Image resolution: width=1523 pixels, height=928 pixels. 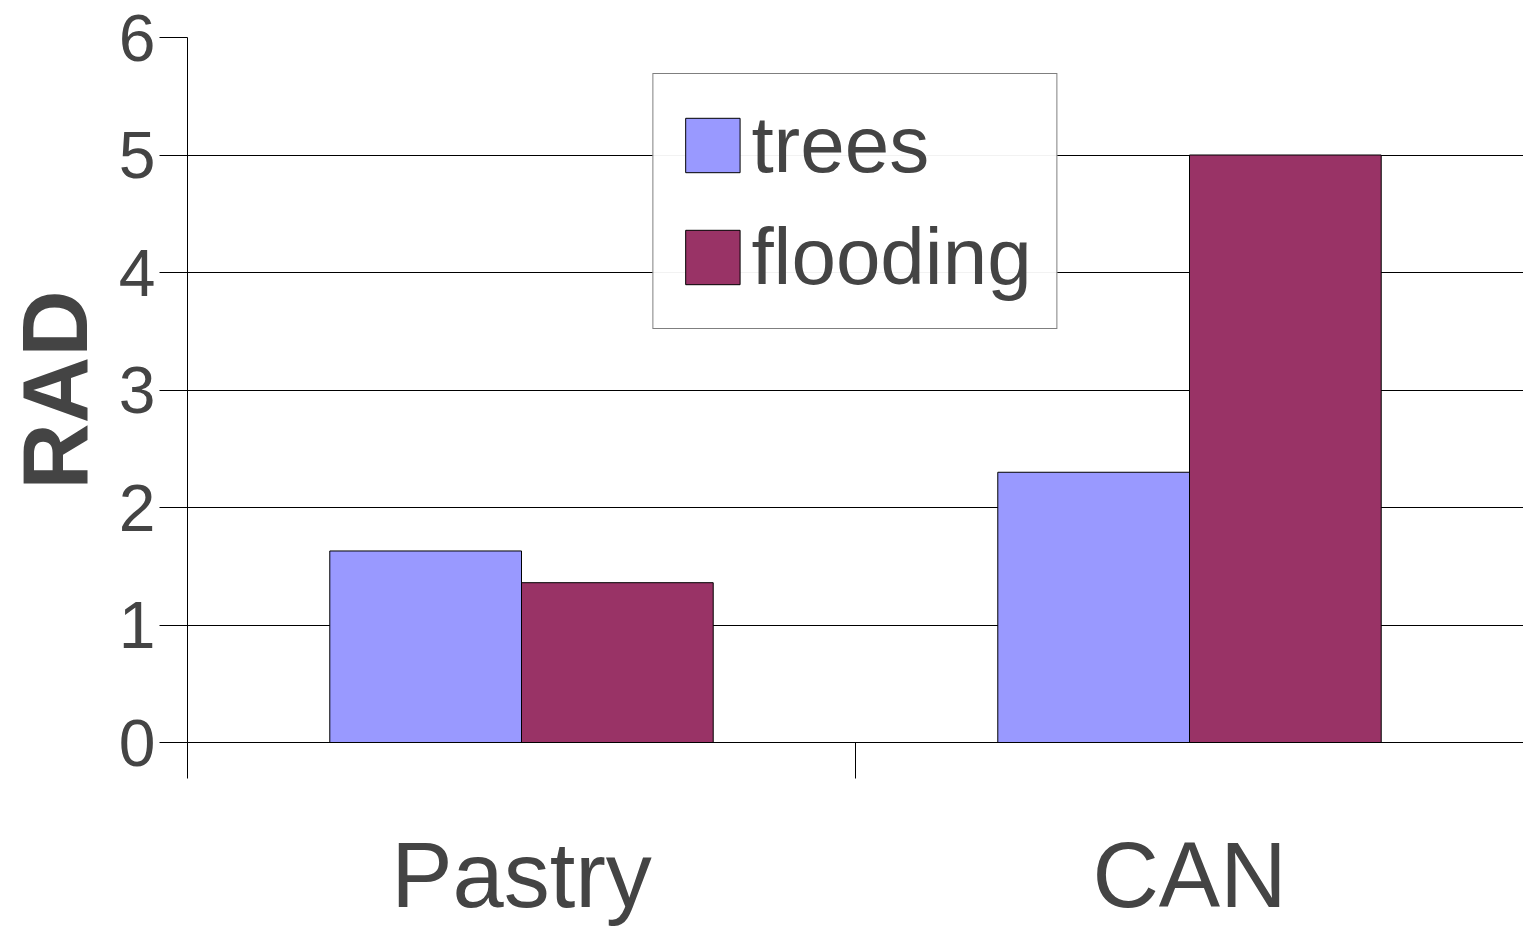 What do you see at coordinates (137, 742) in the screenshot?
I see `y-tick-label: 0` at bounding box center [137, 742].